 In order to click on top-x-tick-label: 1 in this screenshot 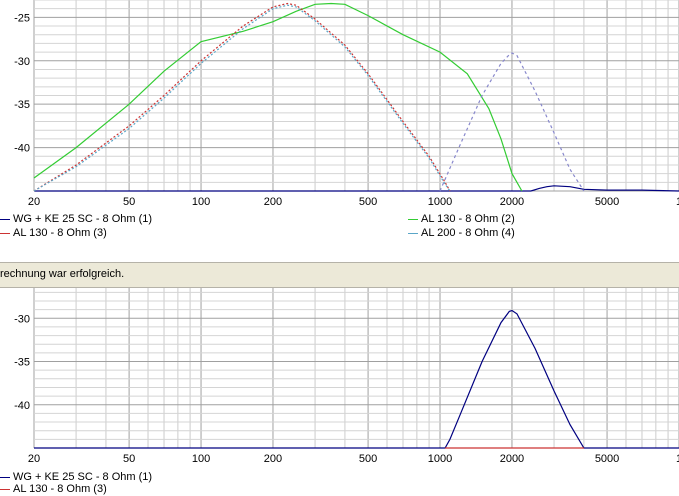, I will do `click(677, 202)`.